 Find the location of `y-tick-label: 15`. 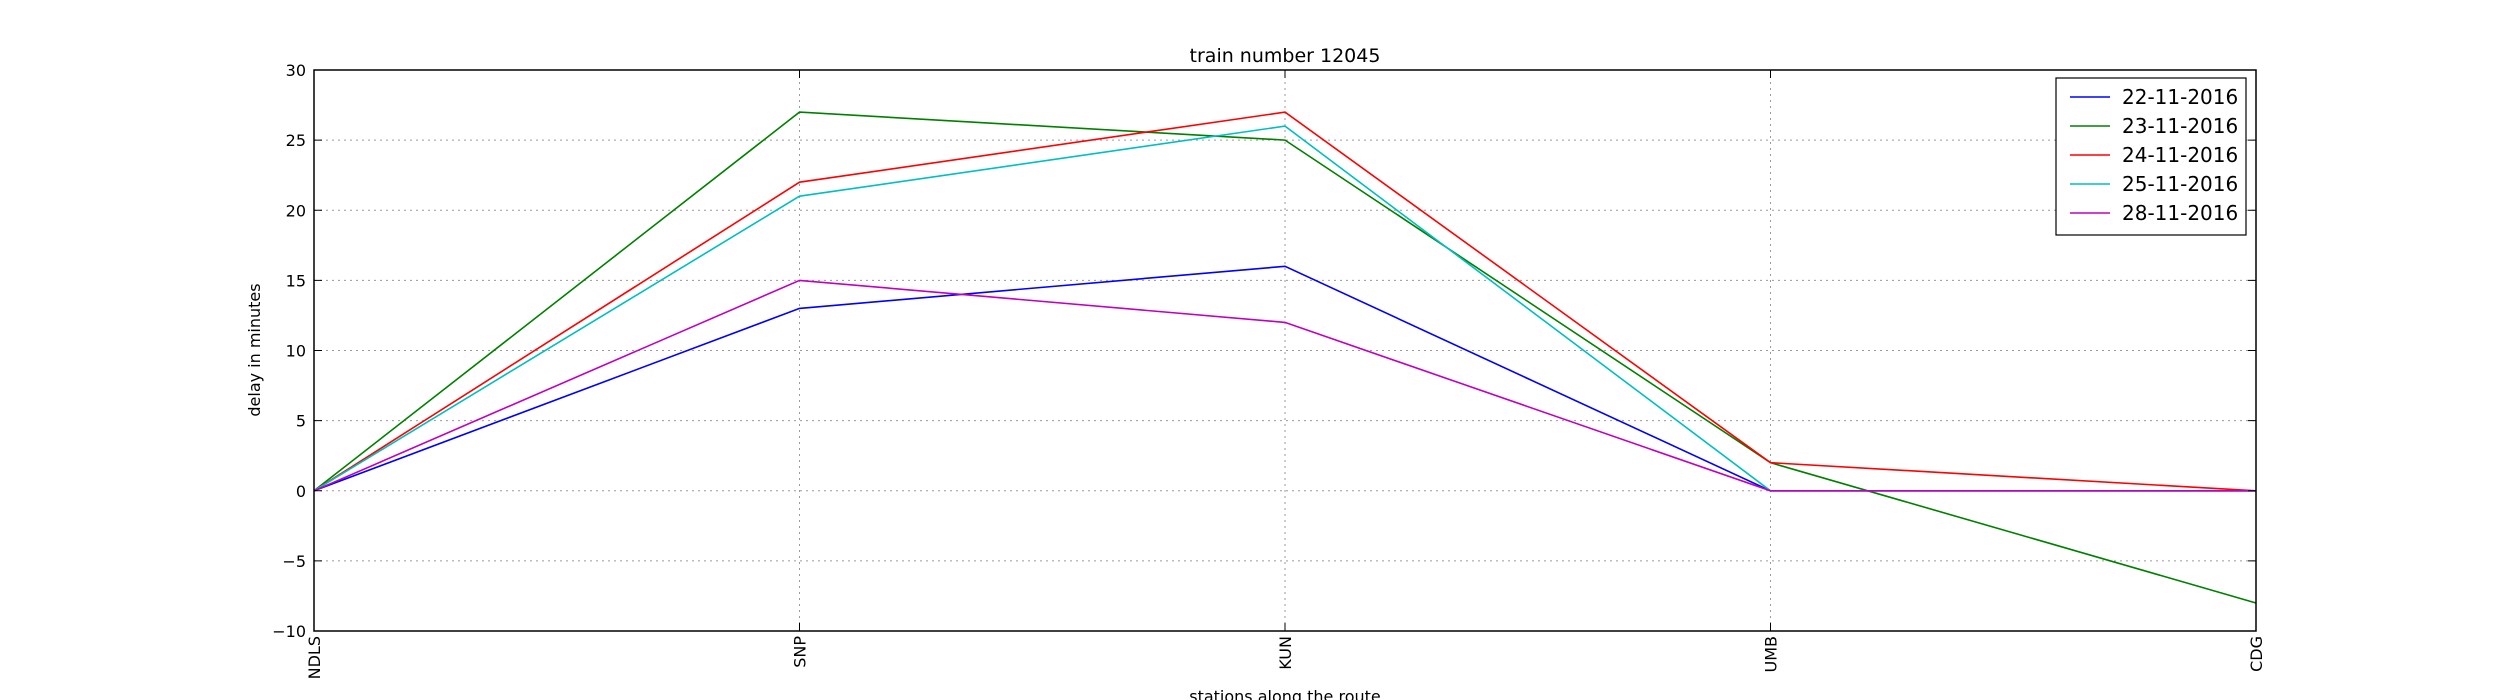

y-tick-label: 15 is located at coordinates (296, 280).